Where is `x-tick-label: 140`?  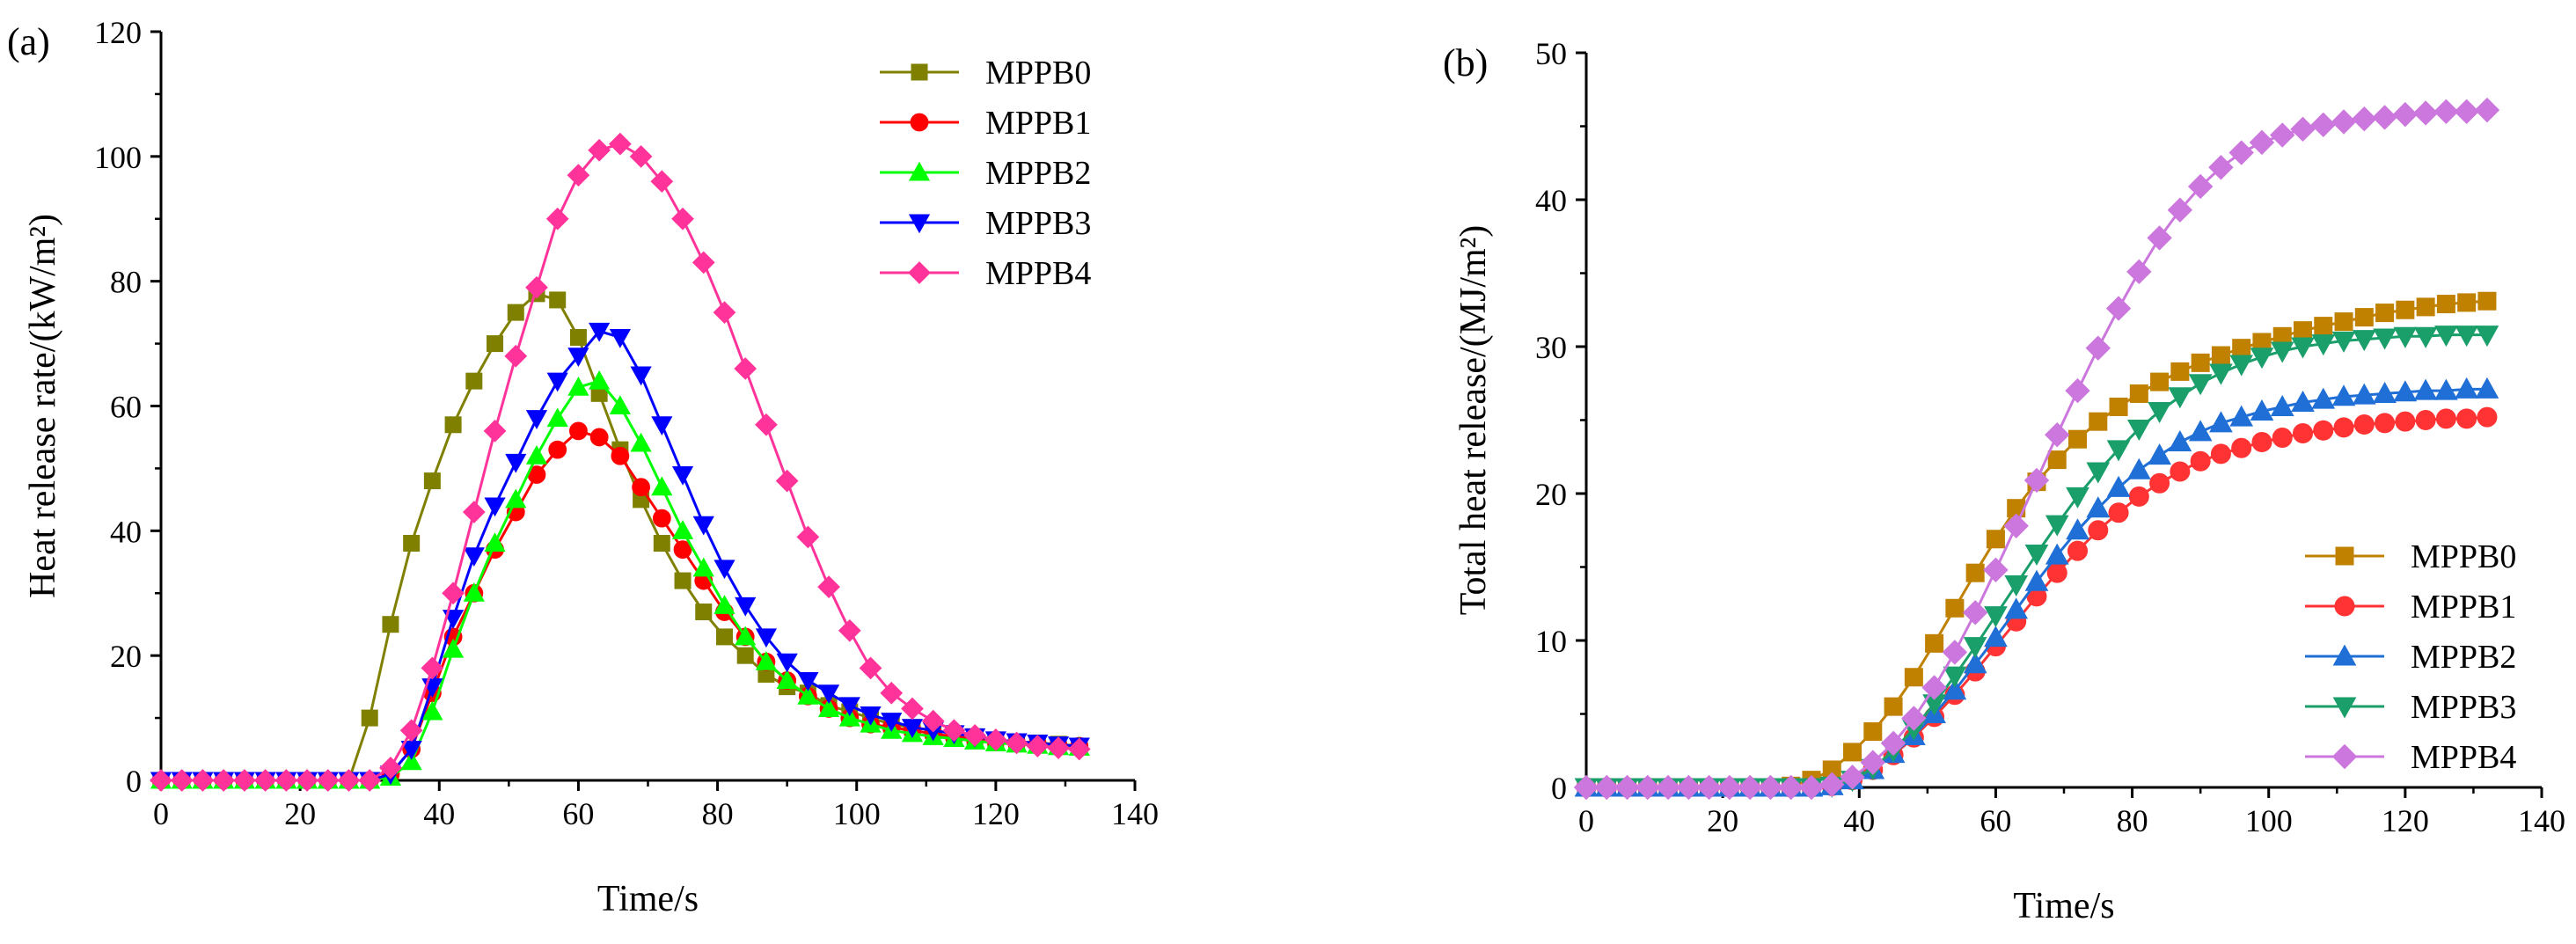
x-tick-label: 140 is located at coordinates (1135, 813).